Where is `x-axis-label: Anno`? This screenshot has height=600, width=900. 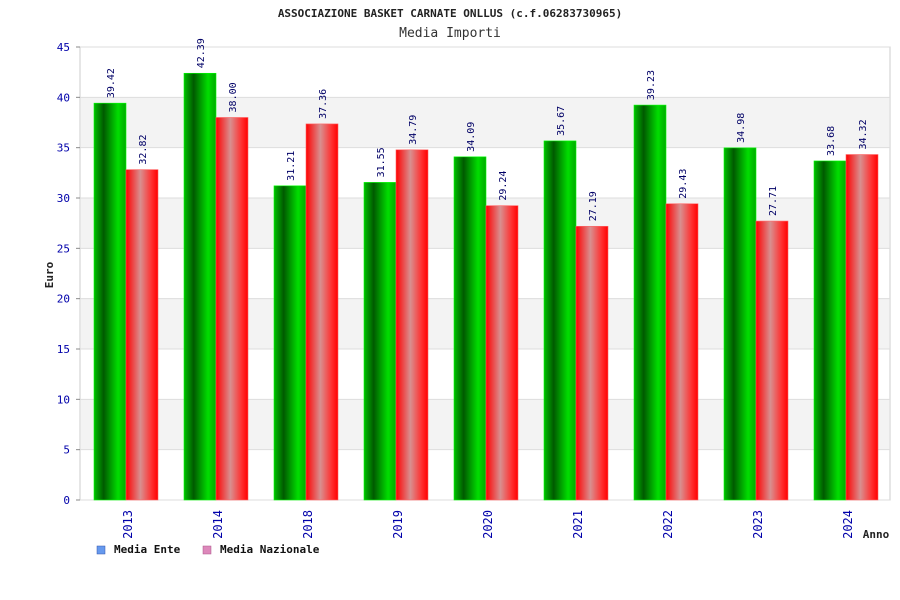 x-axis-label: Anno is located at coordinates (876, 534).